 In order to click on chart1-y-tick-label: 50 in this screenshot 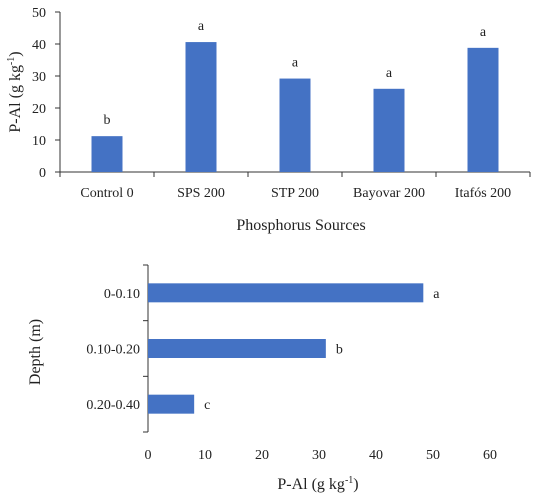, I will do `click(39, 13)`.